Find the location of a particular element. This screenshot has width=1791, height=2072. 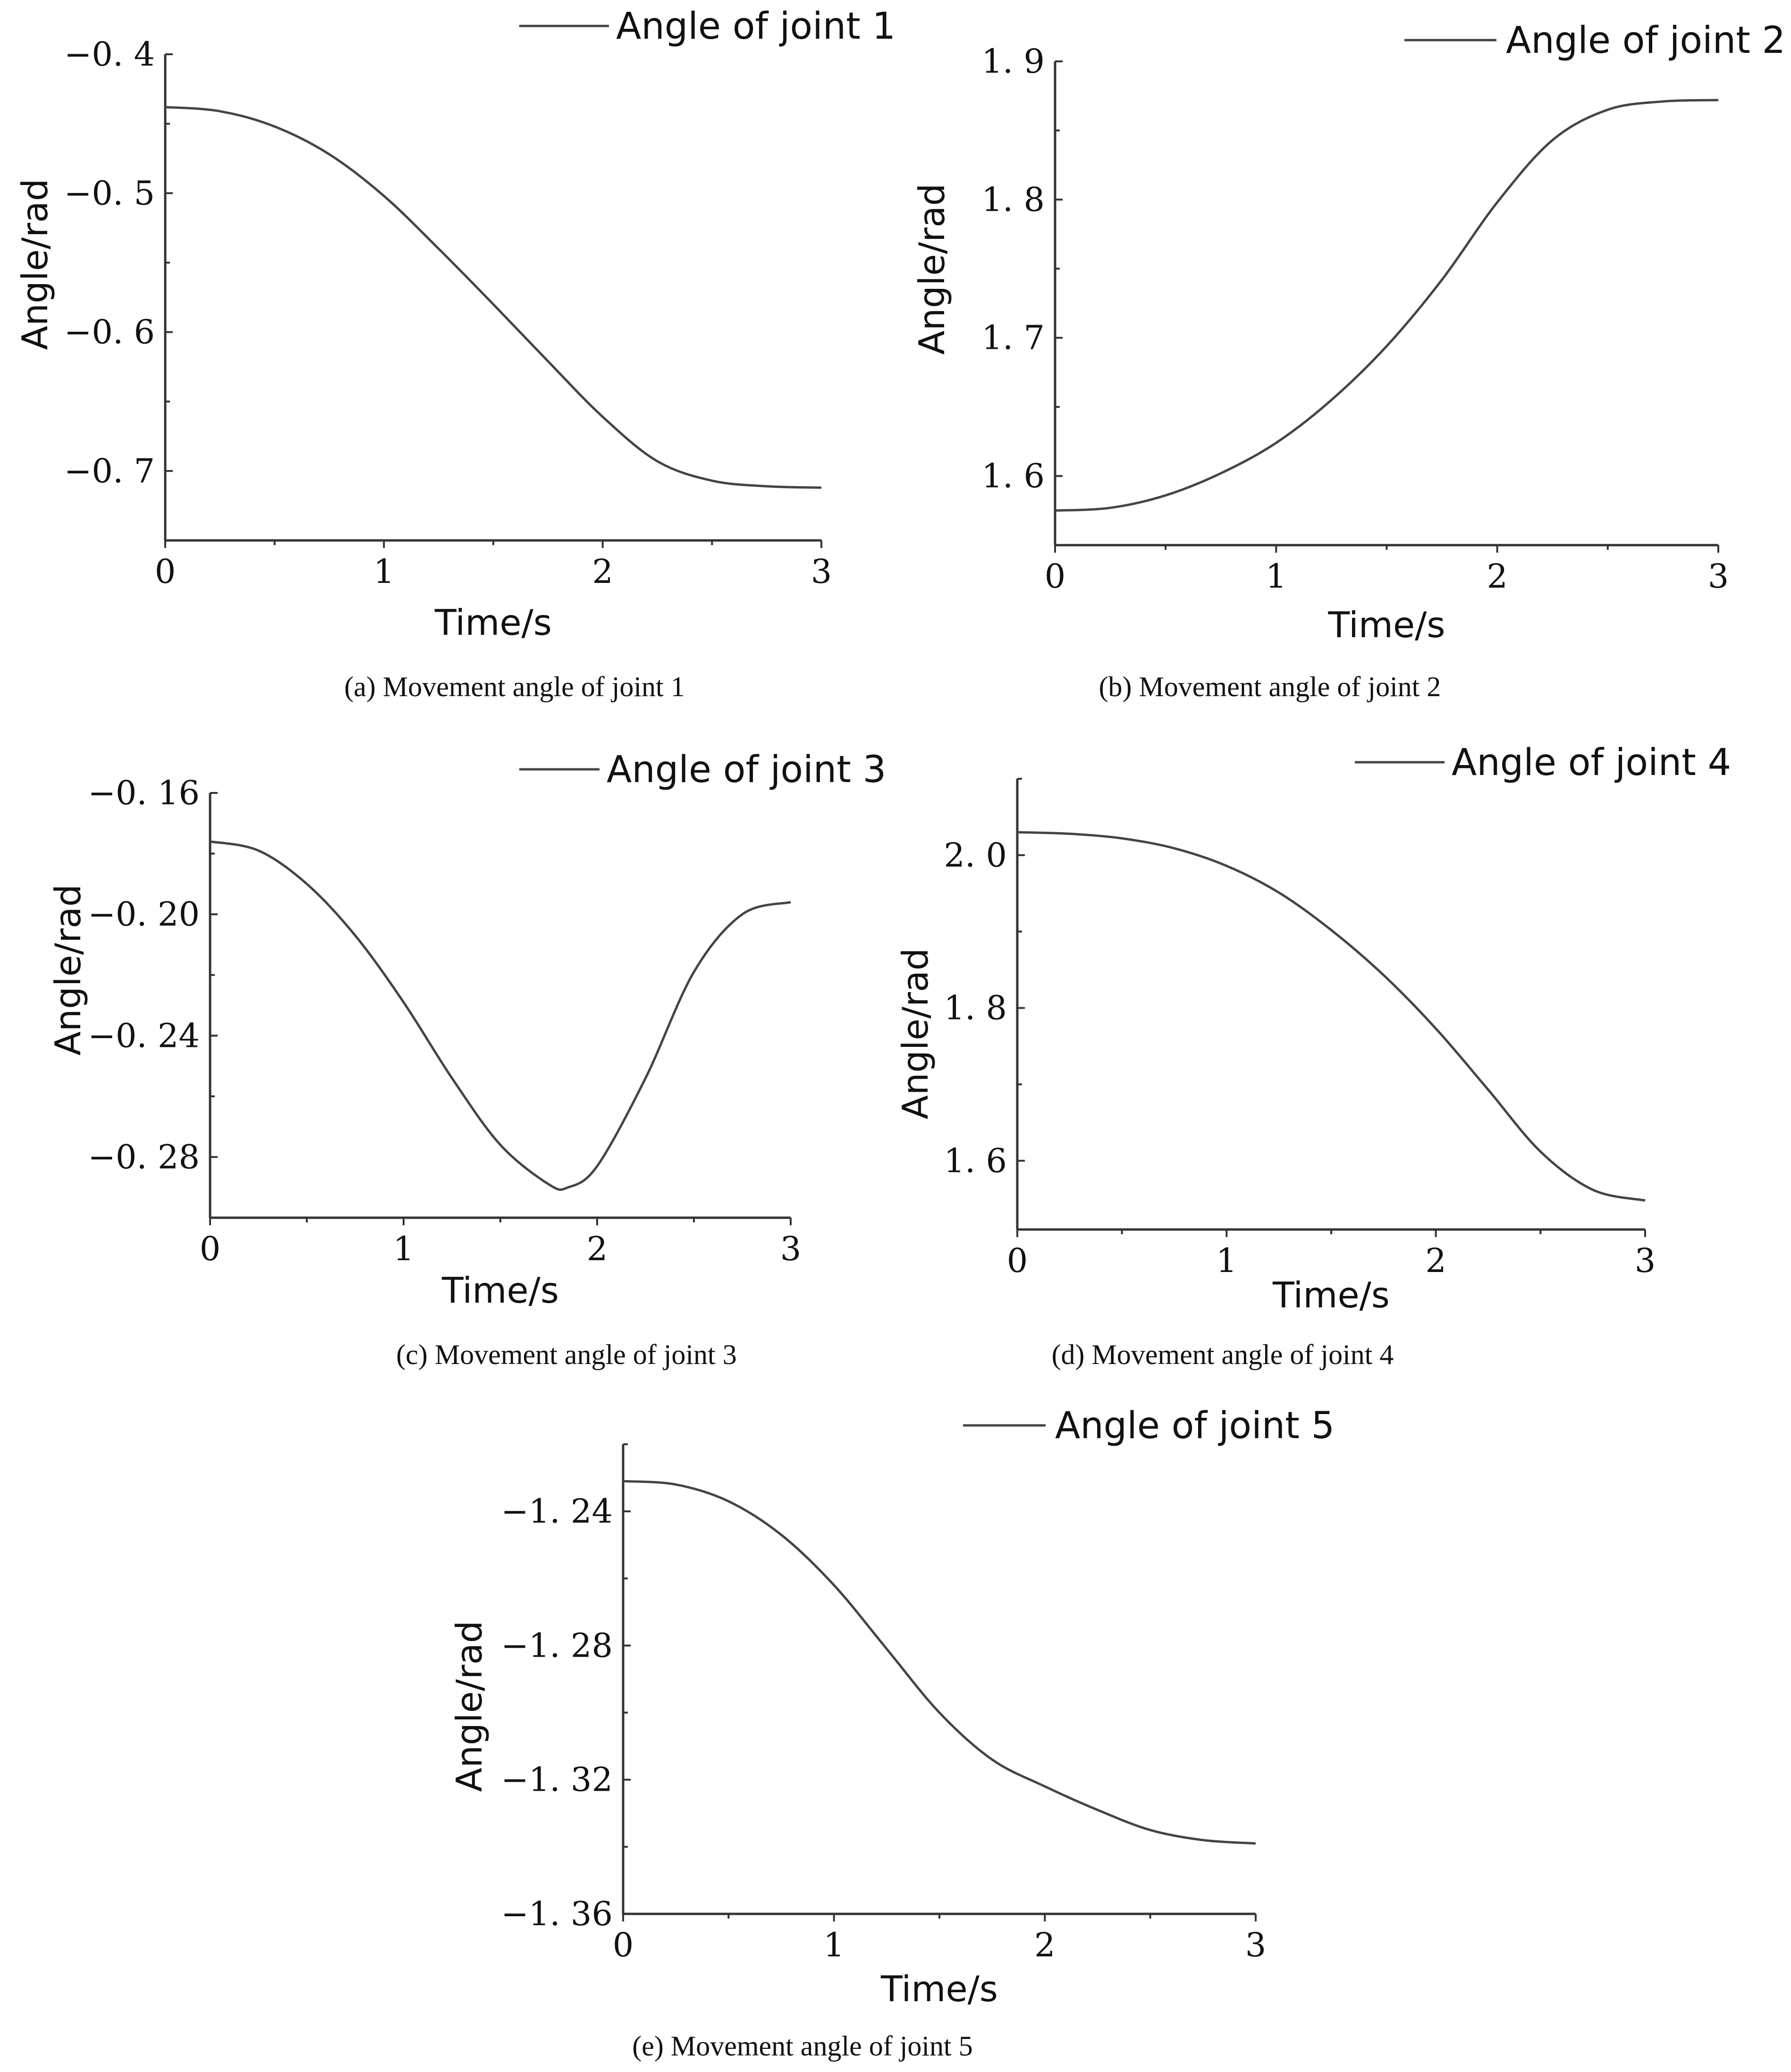

panel-d-y-axis-title: Angle/rad is located at coordinates (915, 1033).